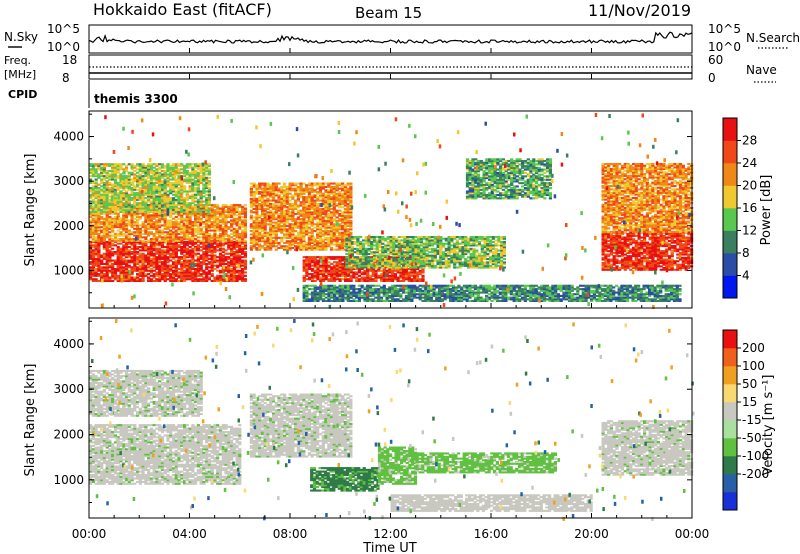 This screenshot has height=554, width=800. I want to click on noise-right-tick-top: 10^5, so click(724, 29).